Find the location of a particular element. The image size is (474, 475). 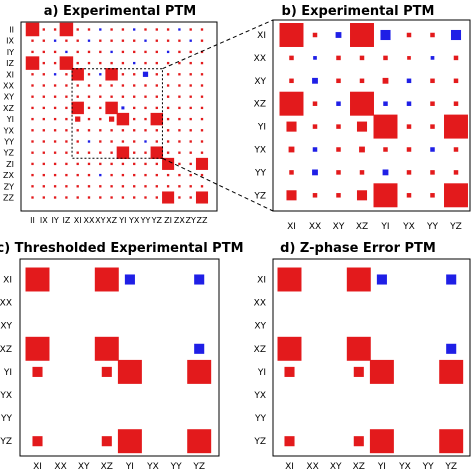

ptm-cell-ZI-XX is located at coordinates (89, 164).